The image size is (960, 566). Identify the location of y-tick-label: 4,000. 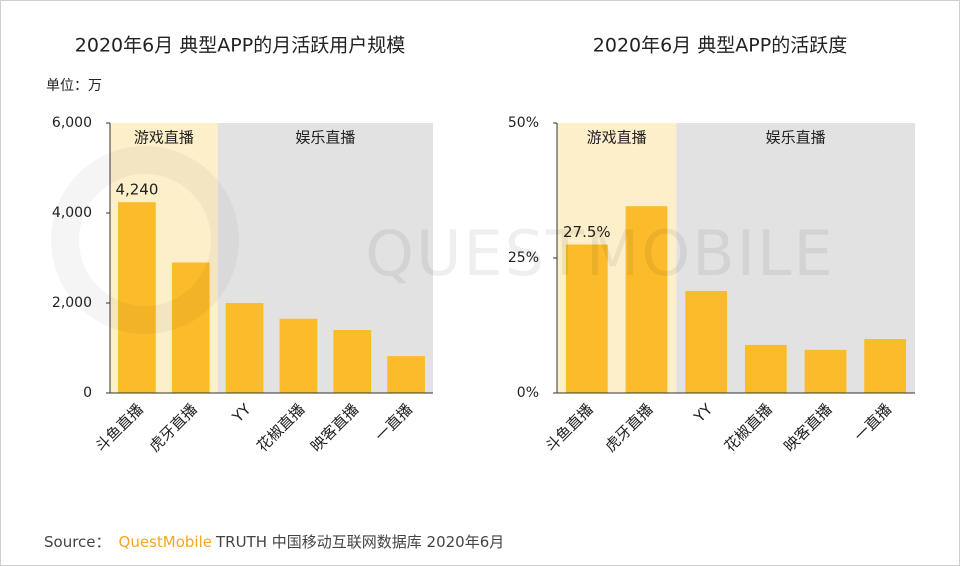
(72, 213).